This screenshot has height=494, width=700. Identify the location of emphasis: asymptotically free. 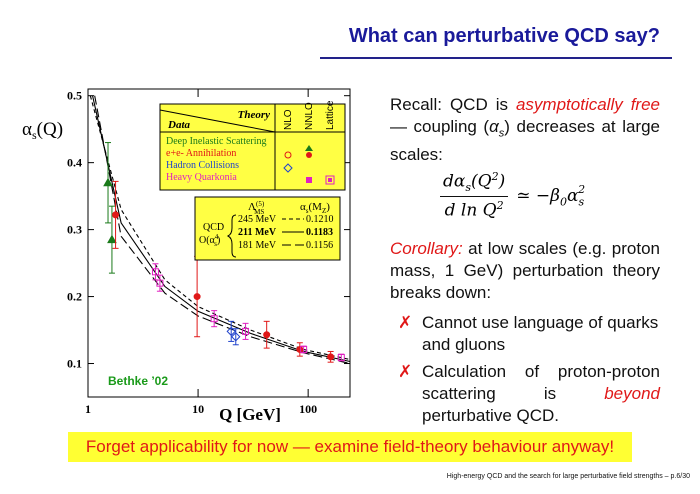
(587, 104).